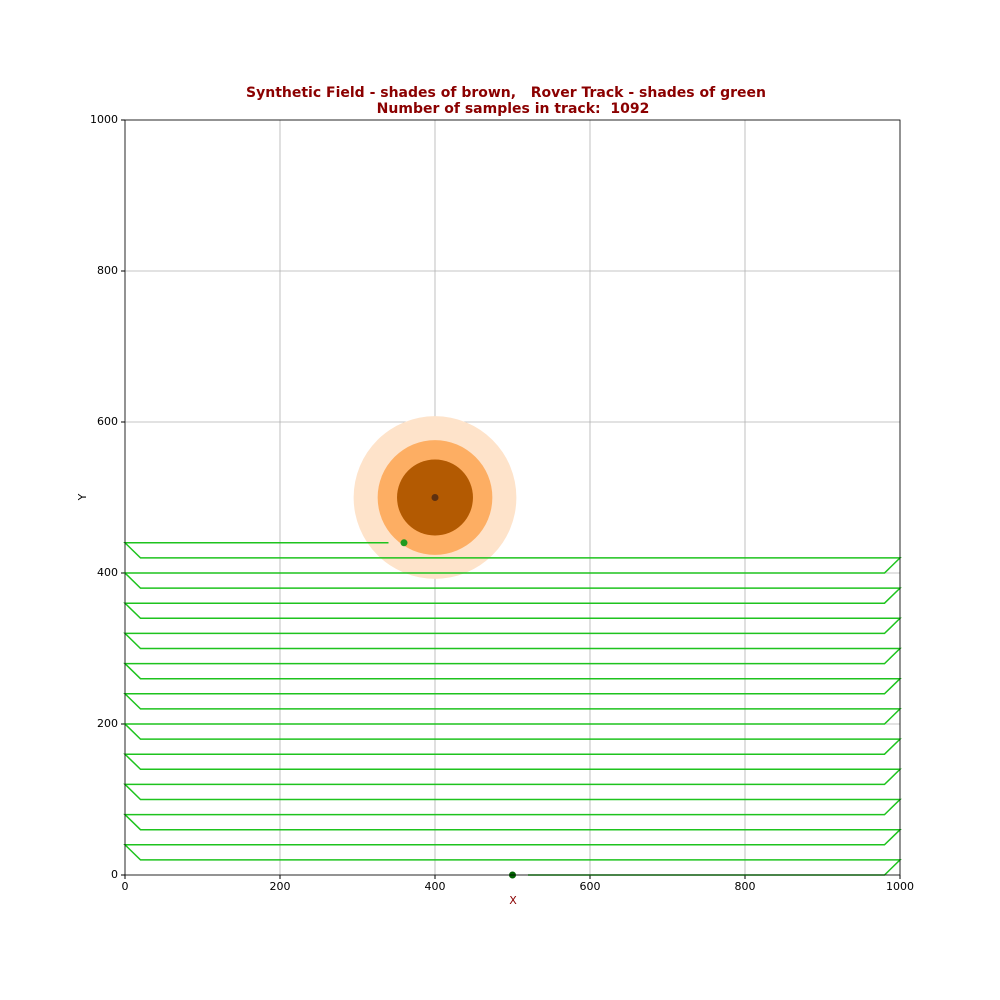  Describe the element at coordinates (107, 723) in the screenshot. I see `y-tick-label: 200` at that location.